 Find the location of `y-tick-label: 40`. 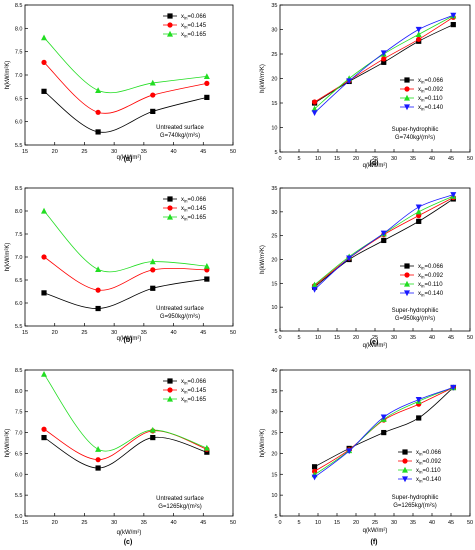

y-tick-label: 40 is located at coordinates (274, 371).